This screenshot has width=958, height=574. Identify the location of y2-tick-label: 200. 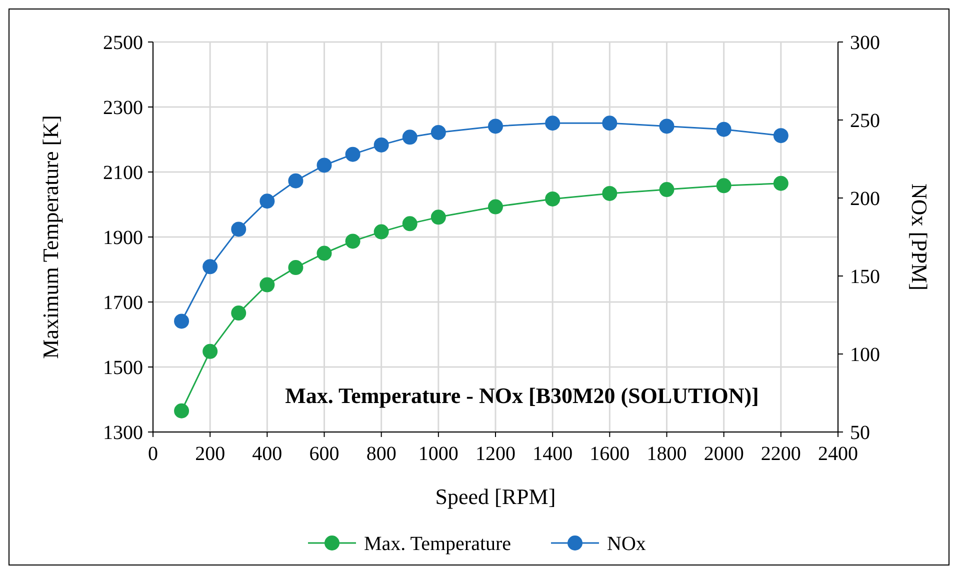
(865, 199).